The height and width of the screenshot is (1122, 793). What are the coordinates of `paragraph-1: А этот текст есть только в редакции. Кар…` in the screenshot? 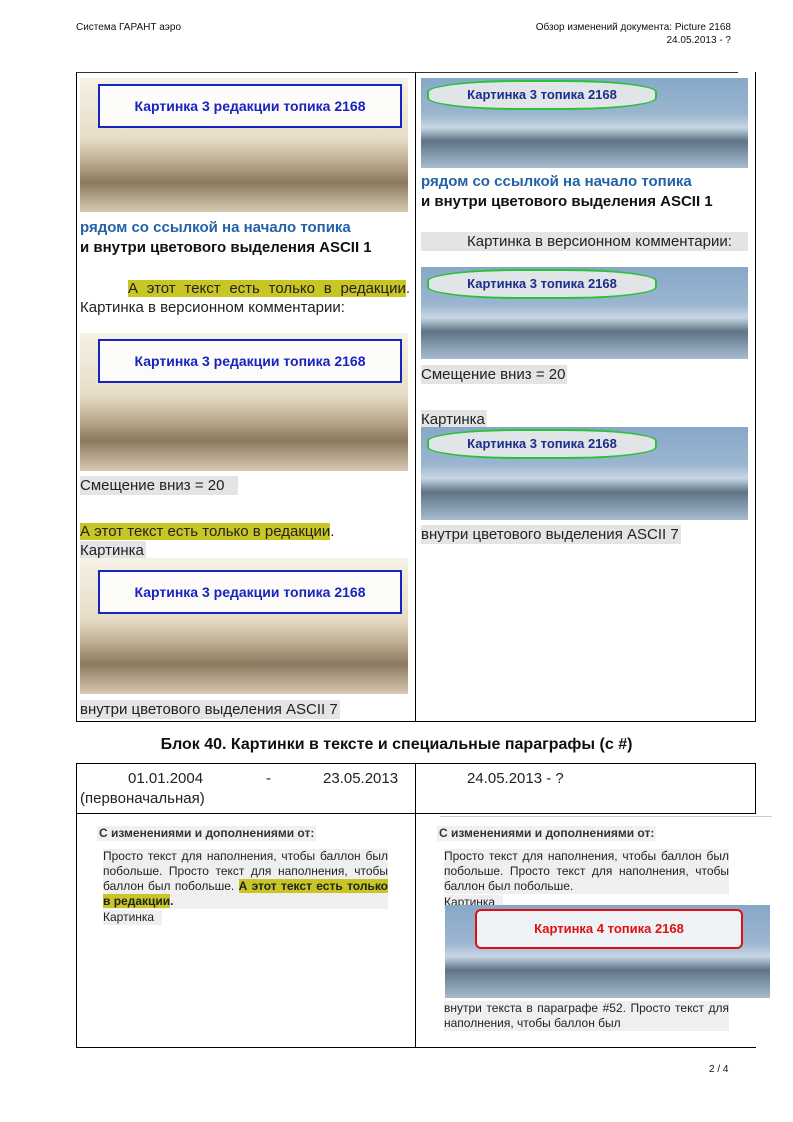 It's located at (245, 298).